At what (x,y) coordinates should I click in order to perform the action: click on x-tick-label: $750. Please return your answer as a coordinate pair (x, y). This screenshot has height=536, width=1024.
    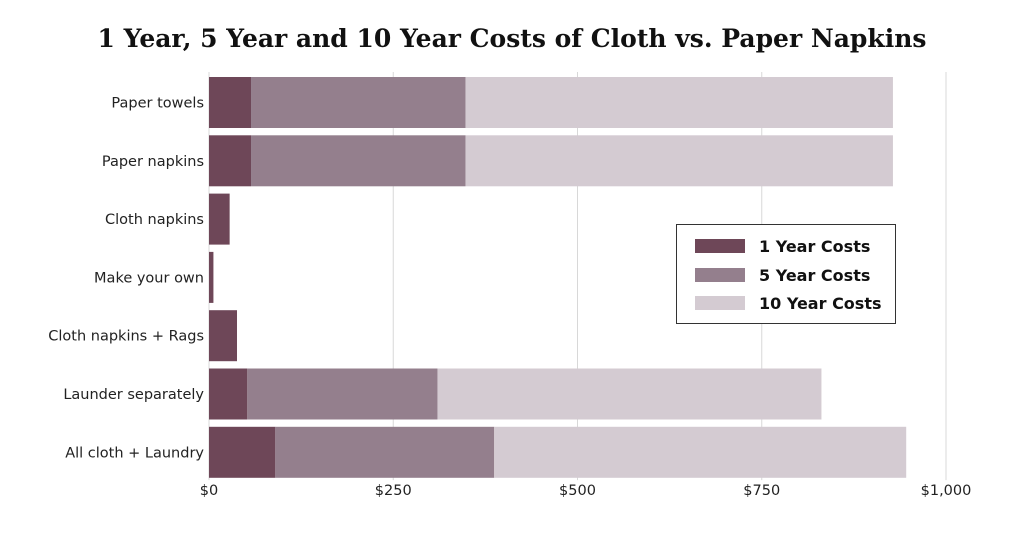
    Looking at the image, I should click on (761, 491).